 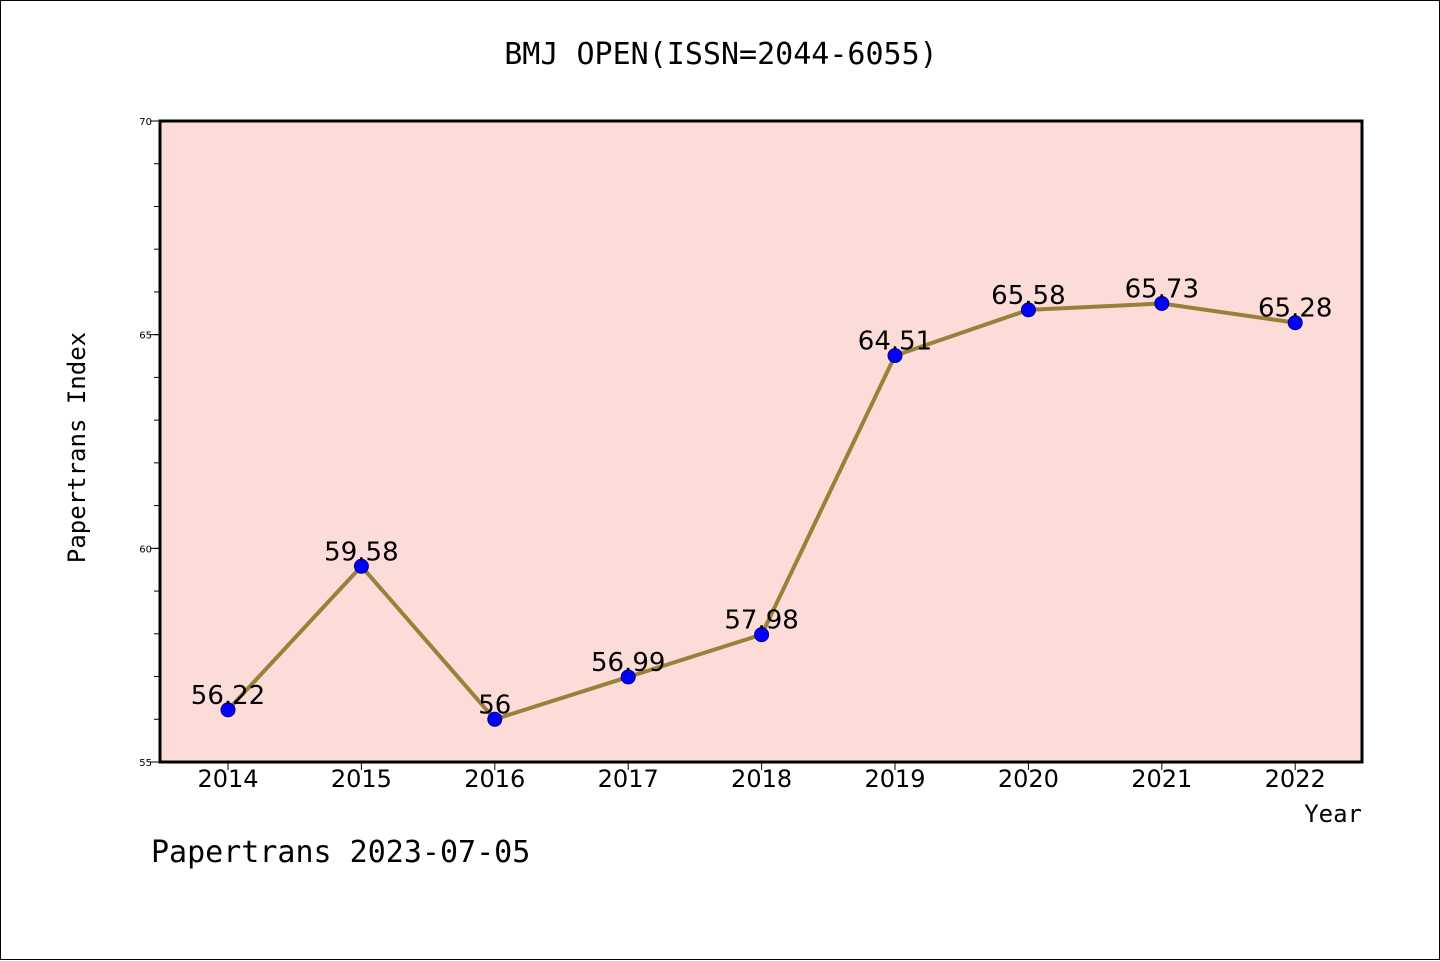 I want to click on x-tick-label: 2016, so click(x=494, y=779).